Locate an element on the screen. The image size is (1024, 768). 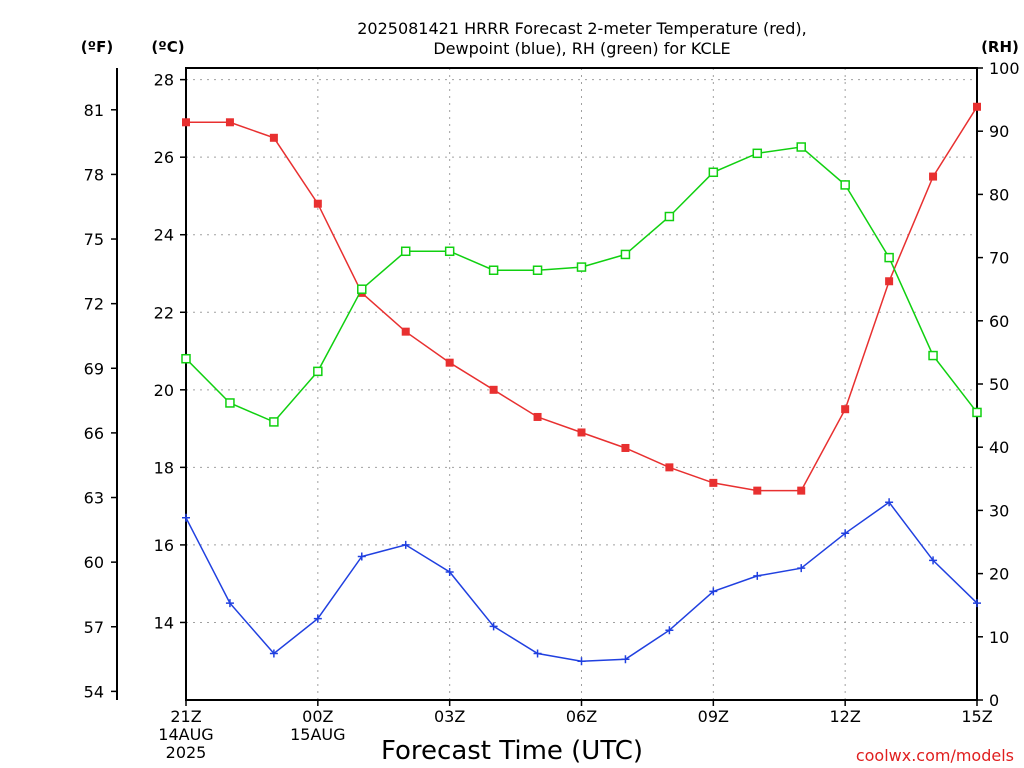
x-tick-label: 03Z is located at coordinates (449, 716).